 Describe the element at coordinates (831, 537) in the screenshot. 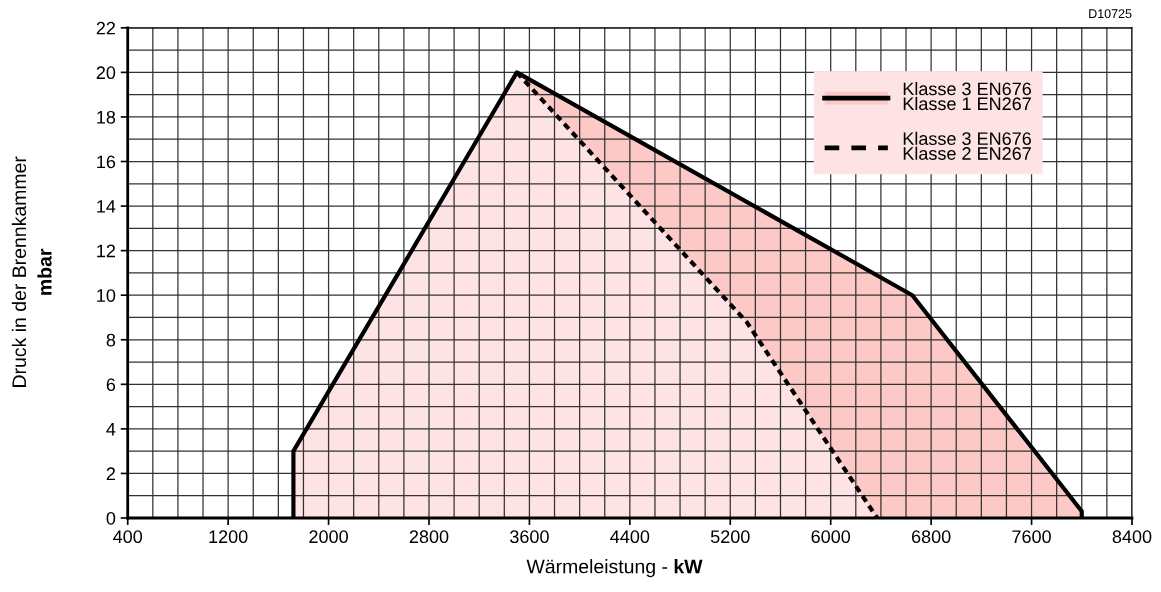

I see `x-tick-label: 6000` at that location.